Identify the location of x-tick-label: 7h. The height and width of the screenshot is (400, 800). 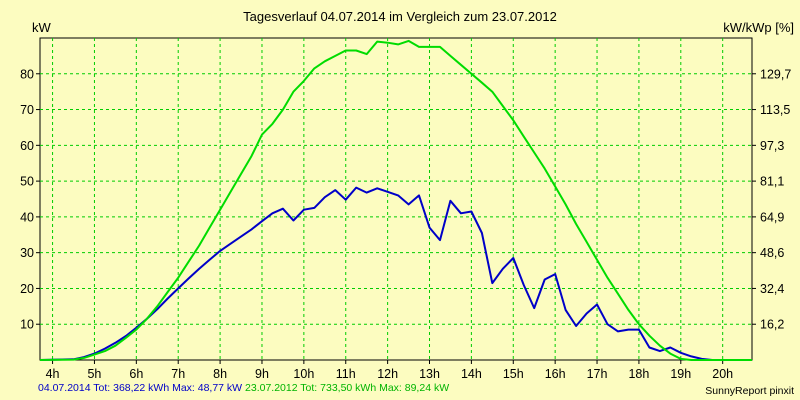
(178, 374).